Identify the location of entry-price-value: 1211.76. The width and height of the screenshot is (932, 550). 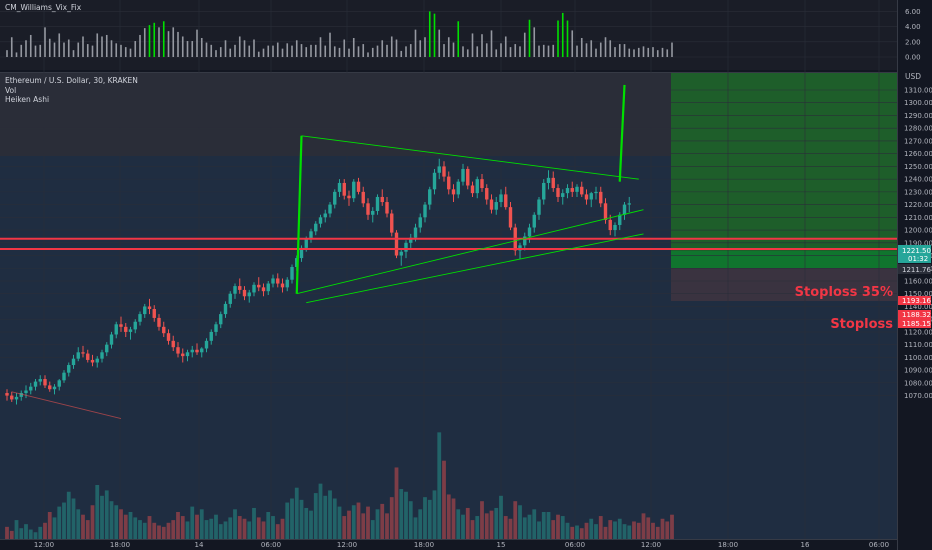
(916, 270).